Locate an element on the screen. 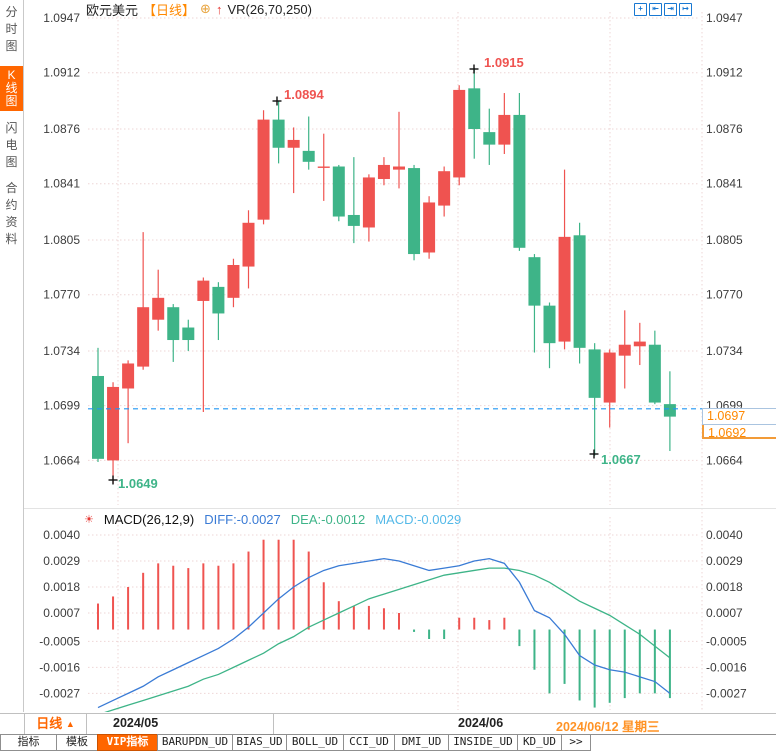 The height and width of the screenshot is (751, 776). tab-dmi_ud: DMI_UD is located at coordinates (421, 742).